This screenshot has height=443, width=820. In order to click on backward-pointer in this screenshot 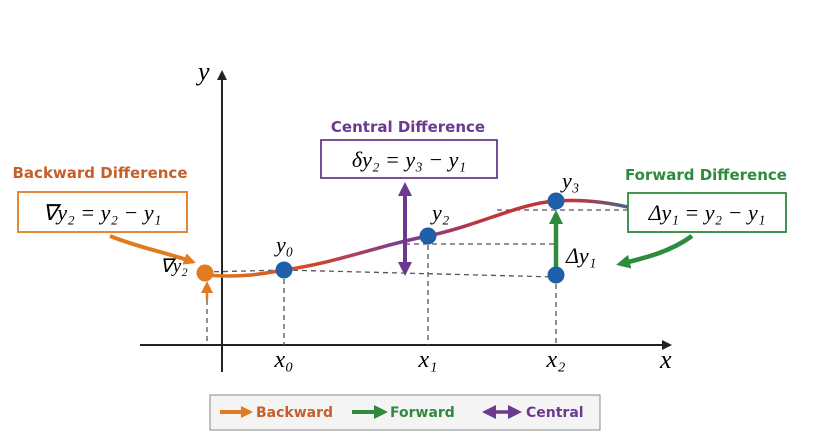, I will do `click(152, 249)`.